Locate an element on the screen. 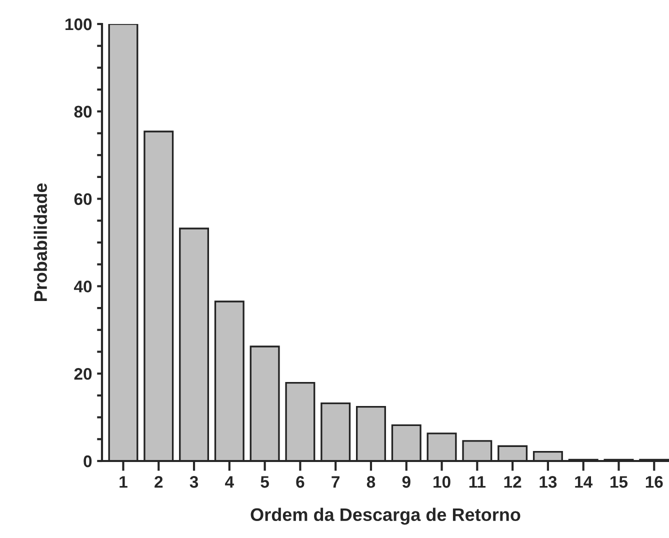 This screenshot has width=669, height=538. x-tick-label: 4 is located at coordinates (229, 482).